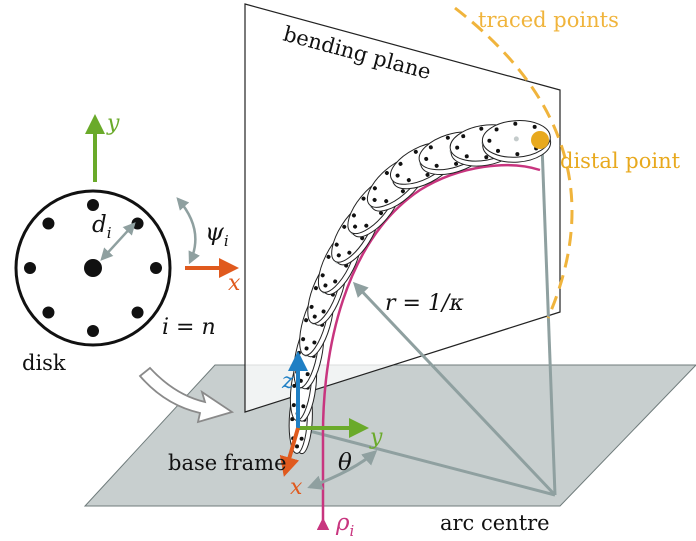 The width and height of the screenshot is (696, 541). Describe the element at coordinates (189, 327) in the screenshot. I see `i-equals-n-label: i = n` at that location.